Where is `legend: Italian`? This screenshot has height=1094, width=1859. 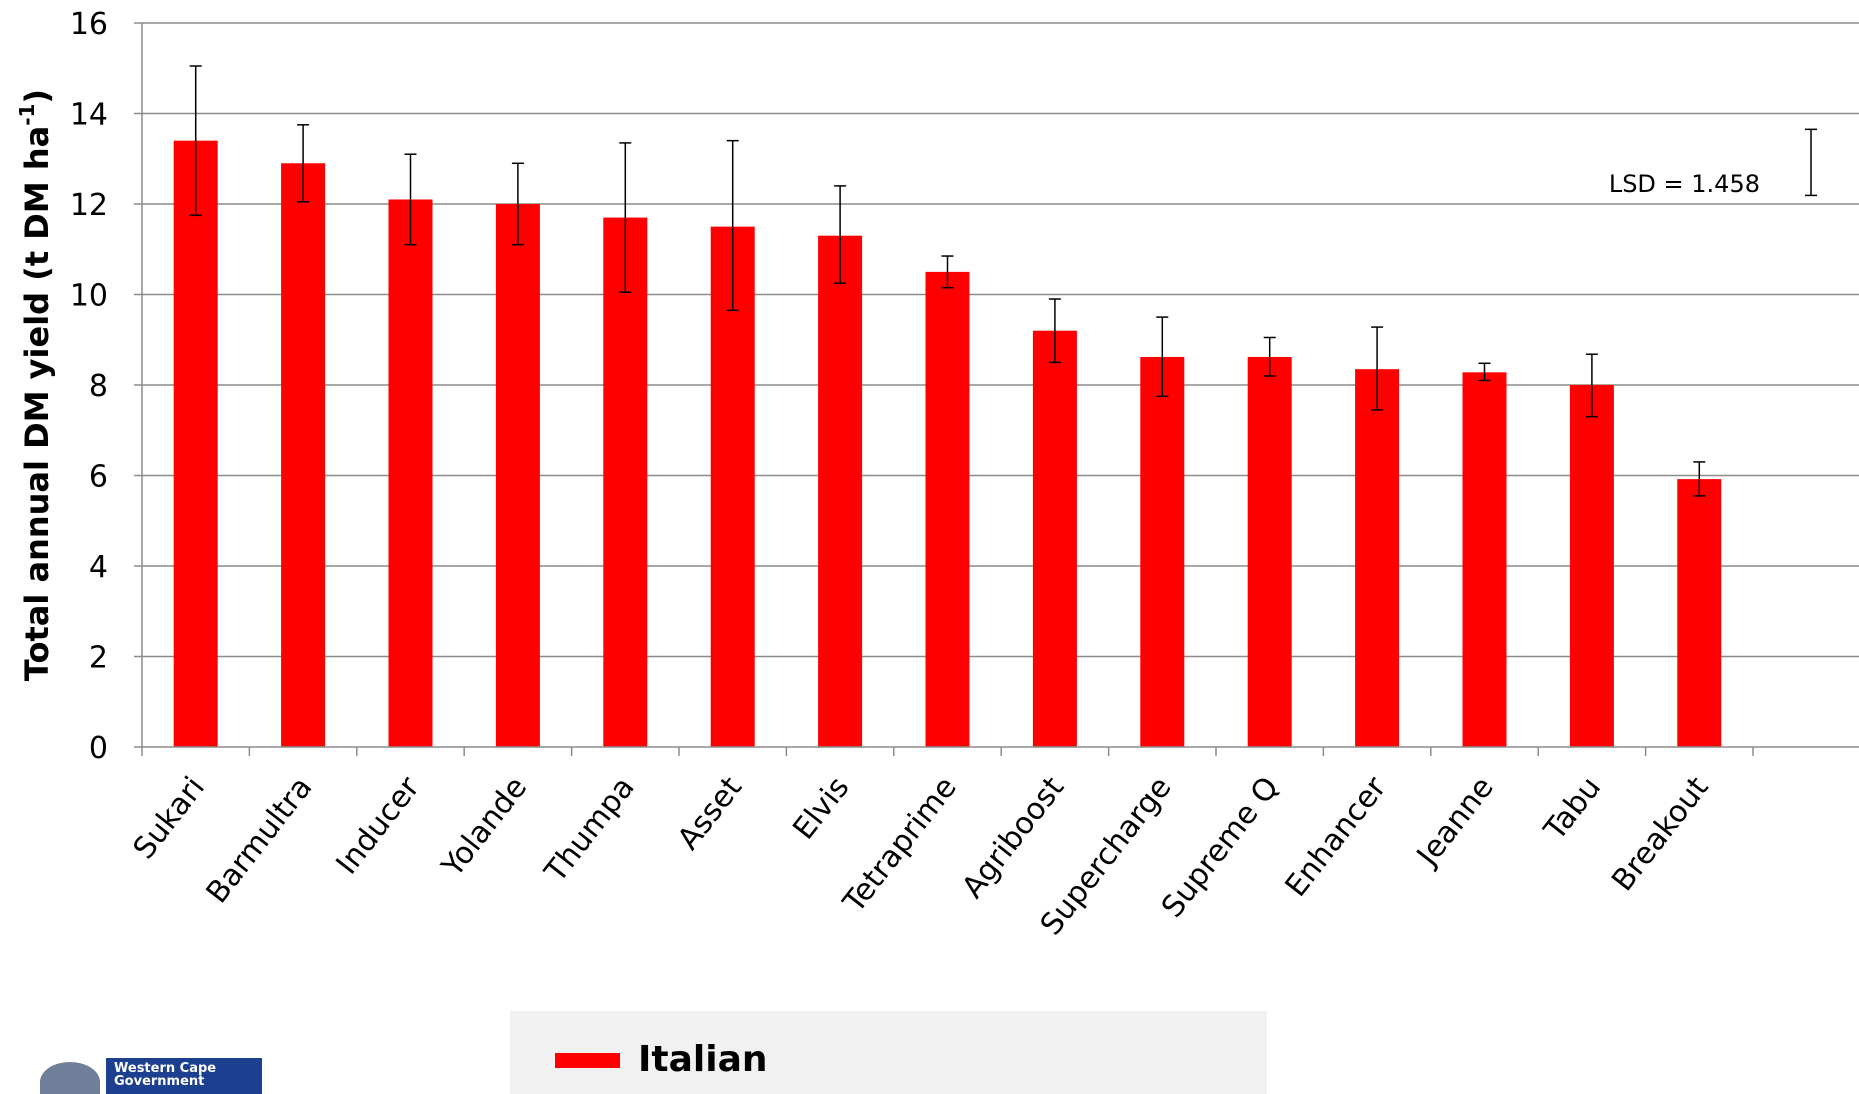 legend: Italian is located at coordinates (888, 1052).